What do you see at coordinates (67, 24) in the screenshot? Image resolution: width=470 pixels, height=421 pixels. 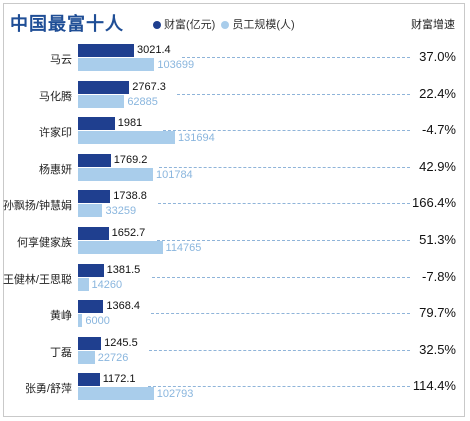 I see `chart-title: 中国最富十人` at bounding box center [67, 24].